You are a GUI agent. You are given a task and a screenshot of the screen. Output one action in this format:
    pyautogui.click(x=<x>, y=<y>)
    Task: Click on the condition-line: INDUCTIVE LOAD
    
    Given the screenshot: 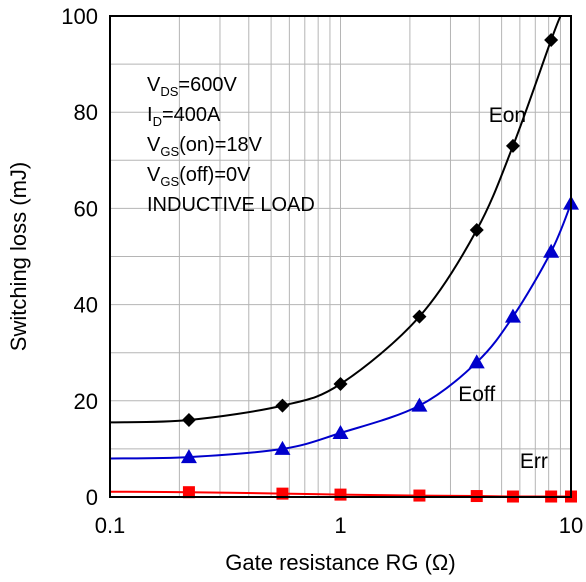 What is the action you would take?
    pyautogui.click(x=231, y=205)
    